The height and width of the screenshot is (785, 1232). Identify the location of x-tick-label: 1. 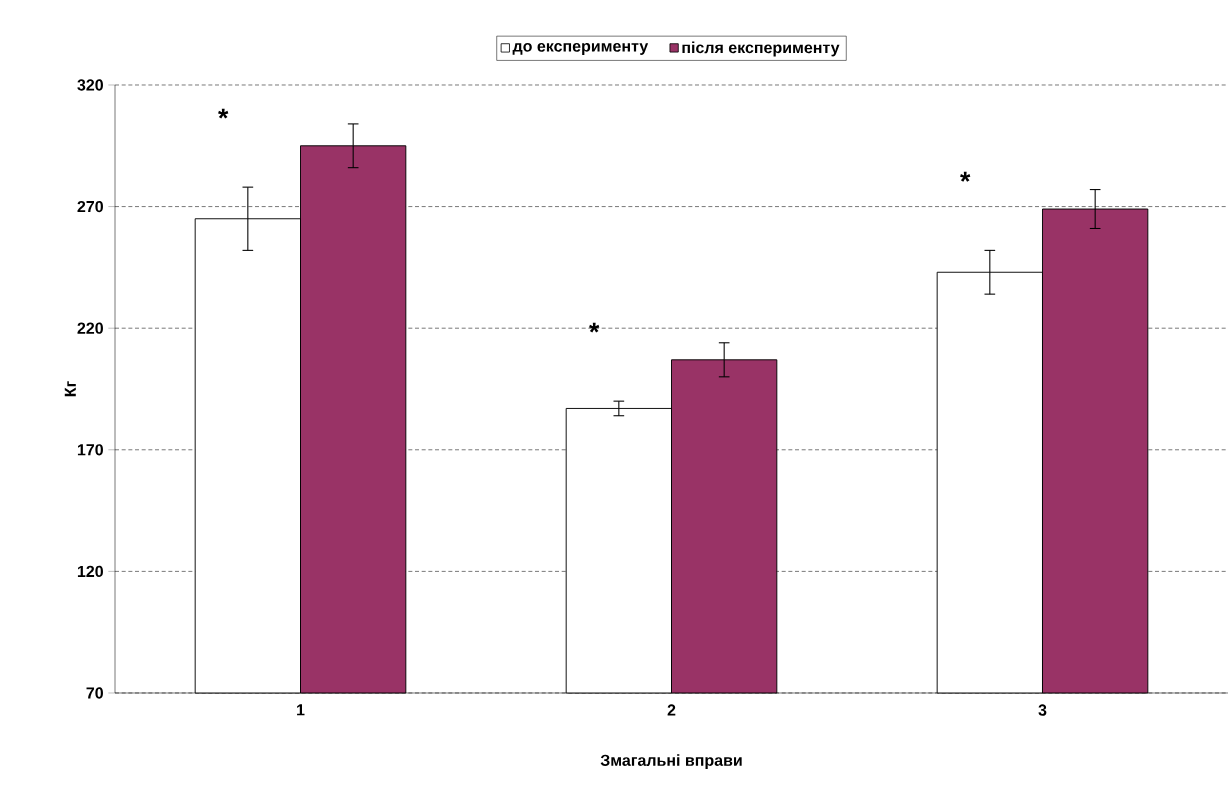
(301, 710).